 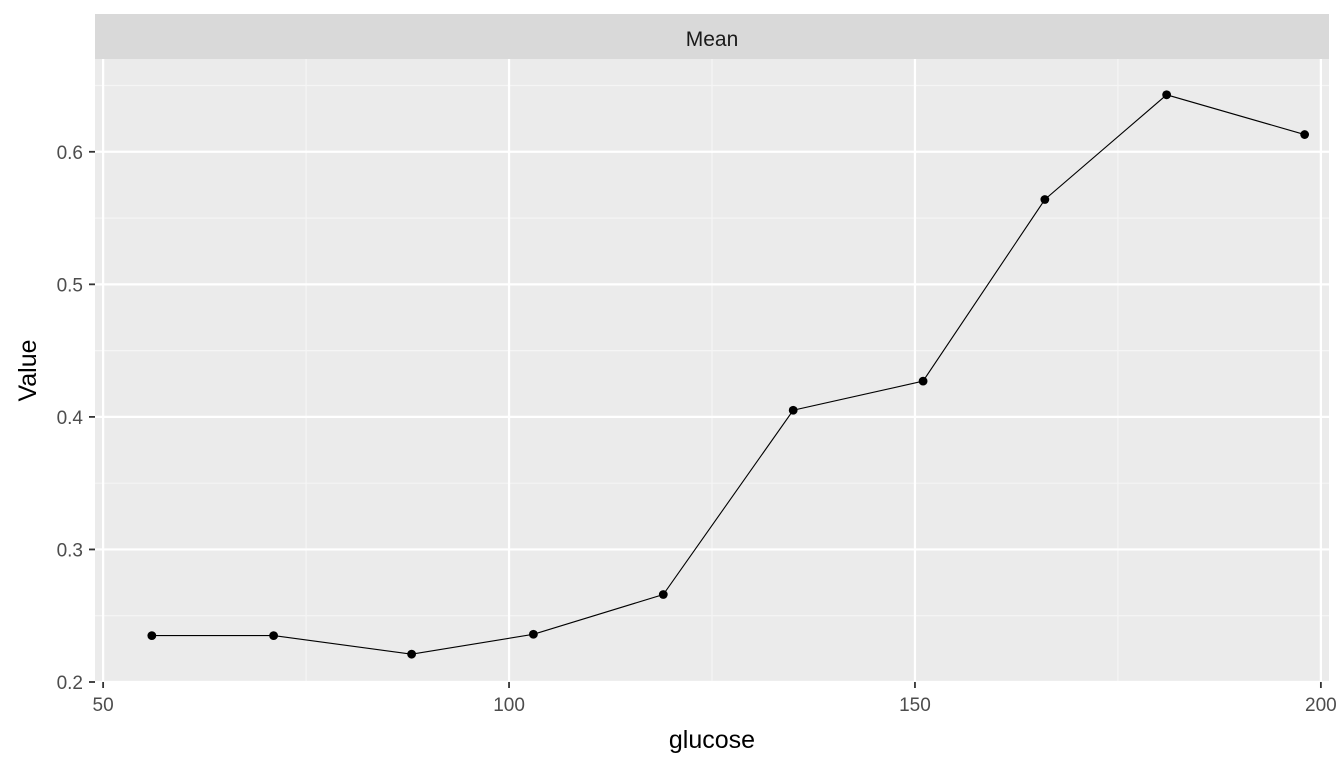 I want to click on x-axis-ticks: 50 100 150 200, so click(x=715, y=699).